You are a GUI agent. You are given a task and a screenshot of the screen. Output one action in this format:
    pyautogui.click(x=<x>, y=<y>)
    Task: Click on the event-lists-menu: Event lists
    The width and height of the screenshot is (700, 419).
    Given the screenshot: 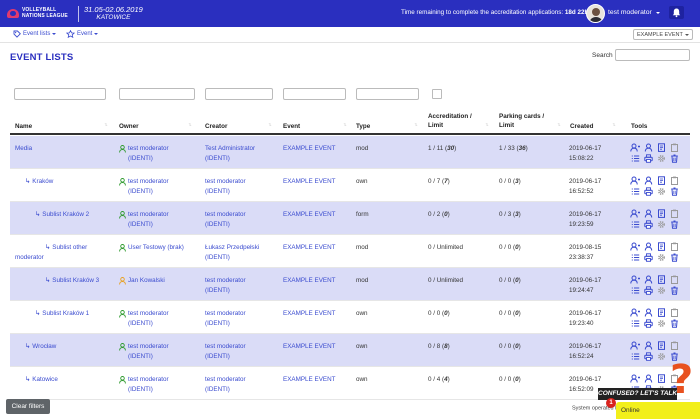 What is the action you would take?
    pyautogui.click(x=35, y=34)
    